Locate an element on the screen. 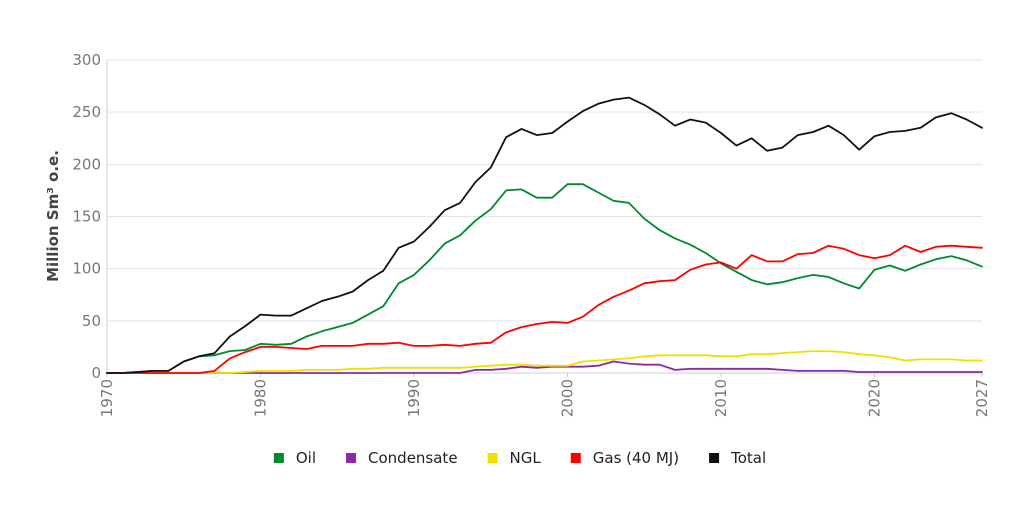  series-line-ngl is located at coordinates (544, 362).